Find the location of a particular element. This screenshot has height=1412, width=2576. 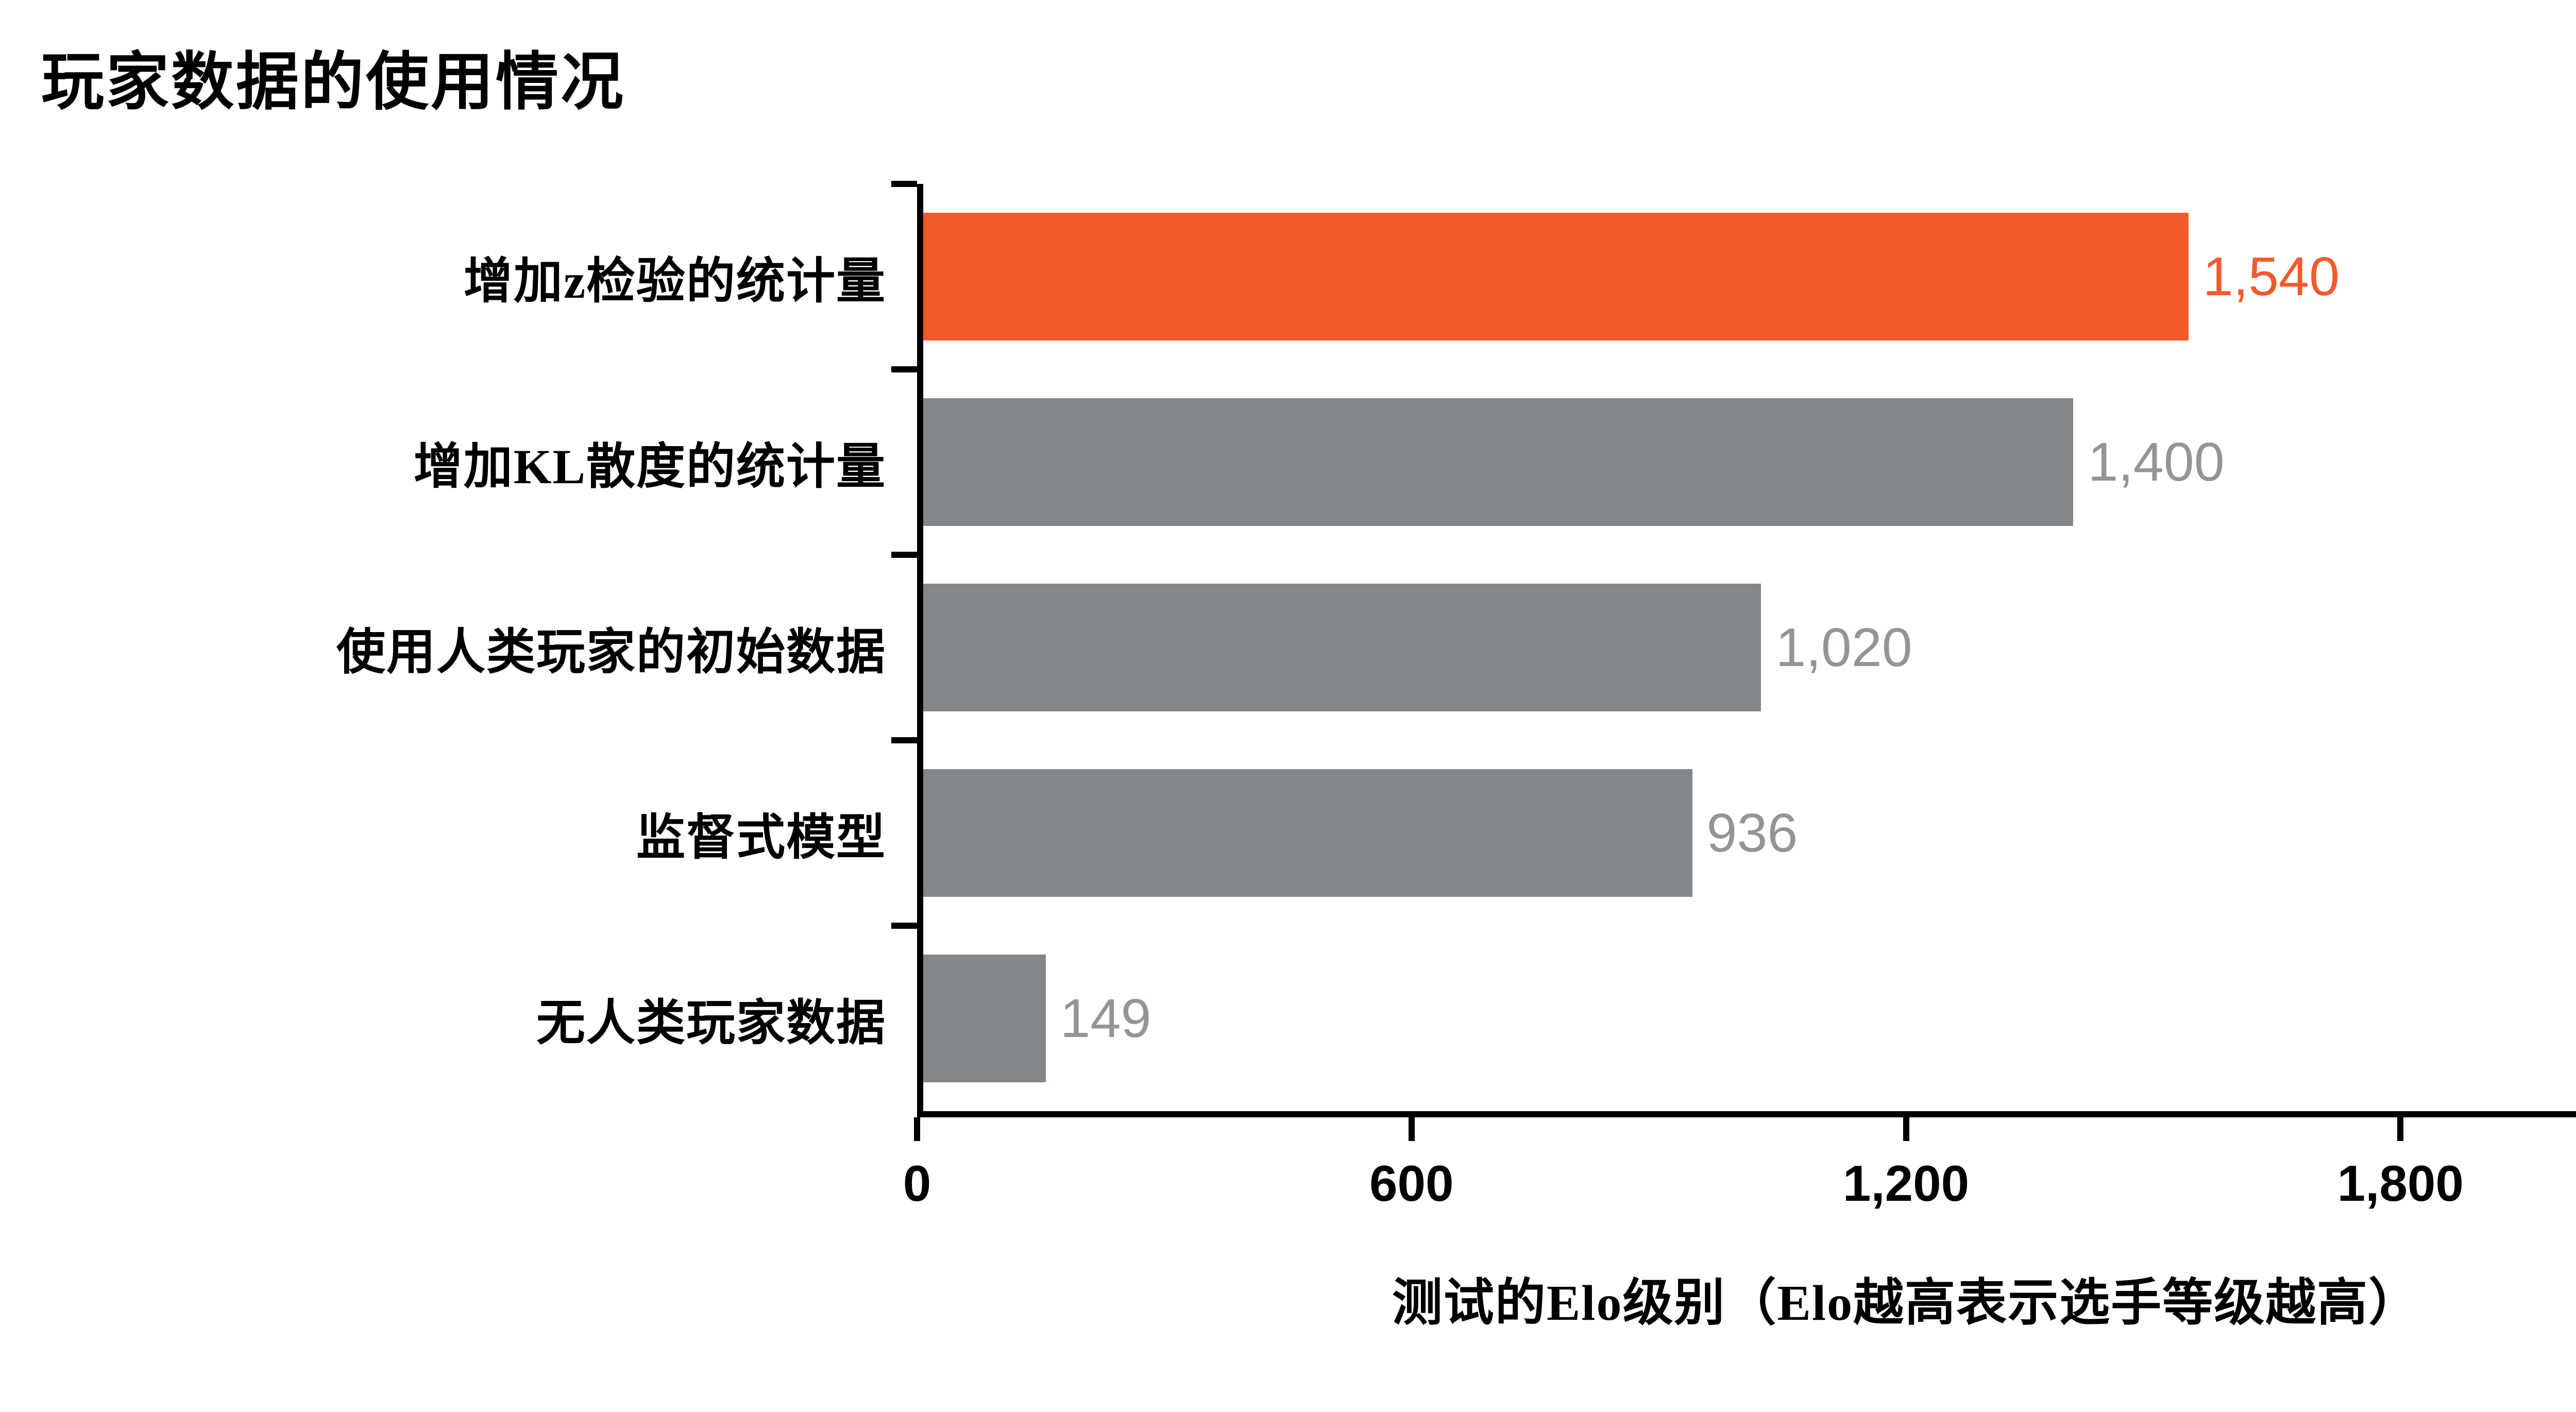

chart-title: 玩家数据的使用情况 is located at coordinates (333, 82).